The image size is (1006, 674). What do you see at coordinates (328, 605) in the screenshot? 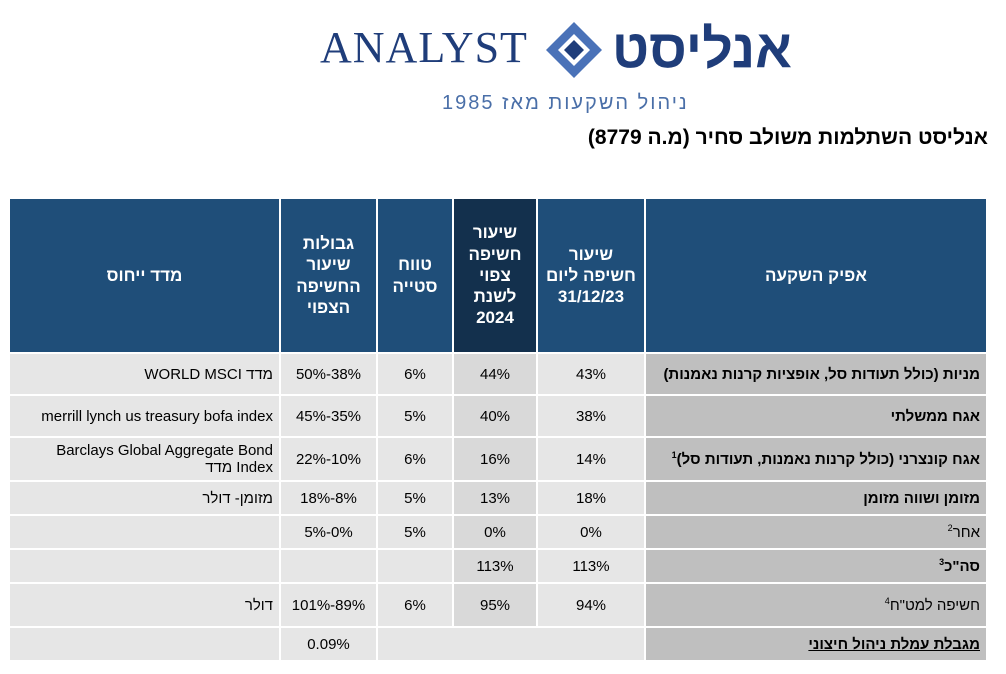
I see `row-limits: 89%-101%` at bounding box center [328, 605].